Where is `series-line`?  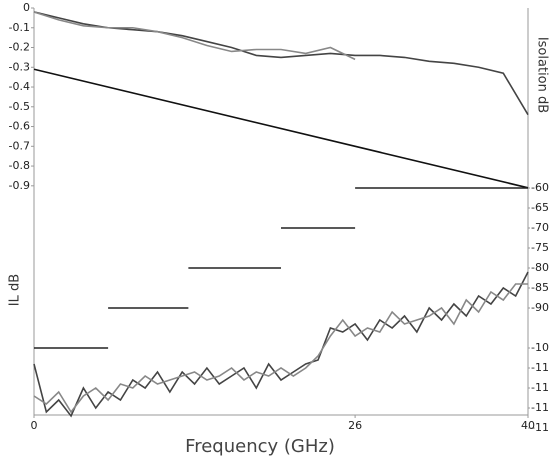
series-line is located at coordinates (194, 36).